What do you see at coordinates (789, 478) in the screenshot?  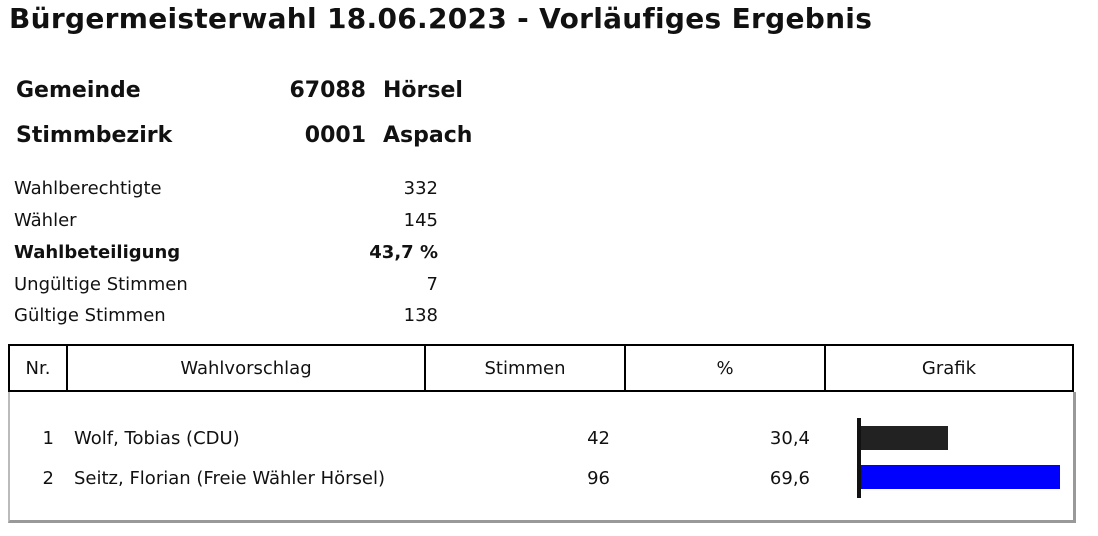 I see `row-percent: 69,6` at bounding box center [789, 478].